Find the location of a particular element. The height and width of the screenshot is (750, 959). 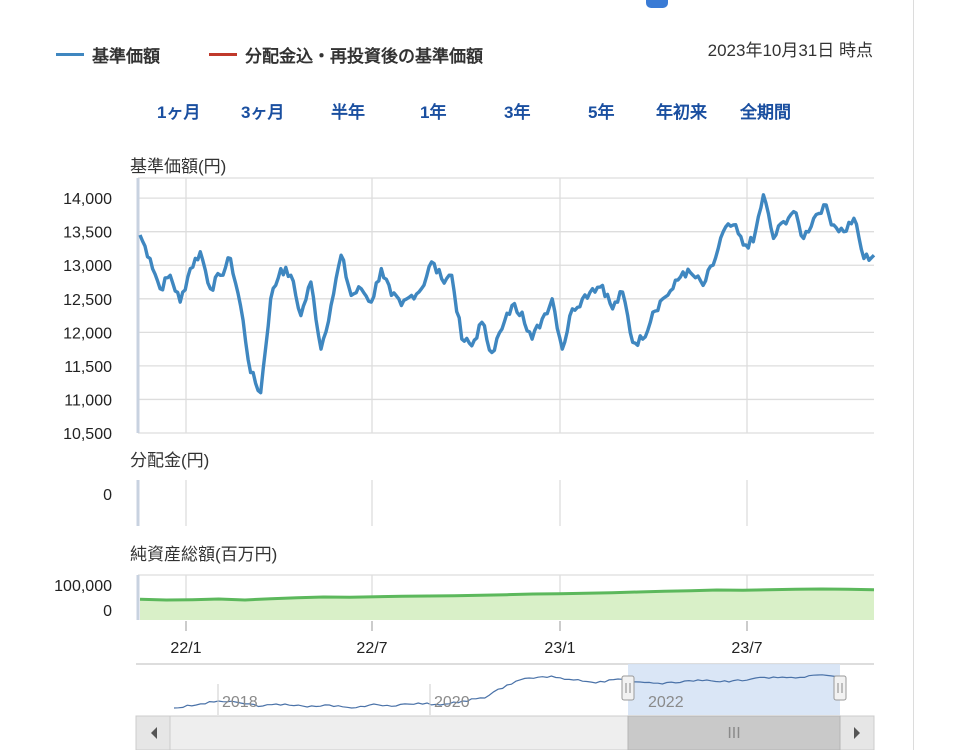

nav-y-tick-label: 11,500 is located at coordinates (88, 367).